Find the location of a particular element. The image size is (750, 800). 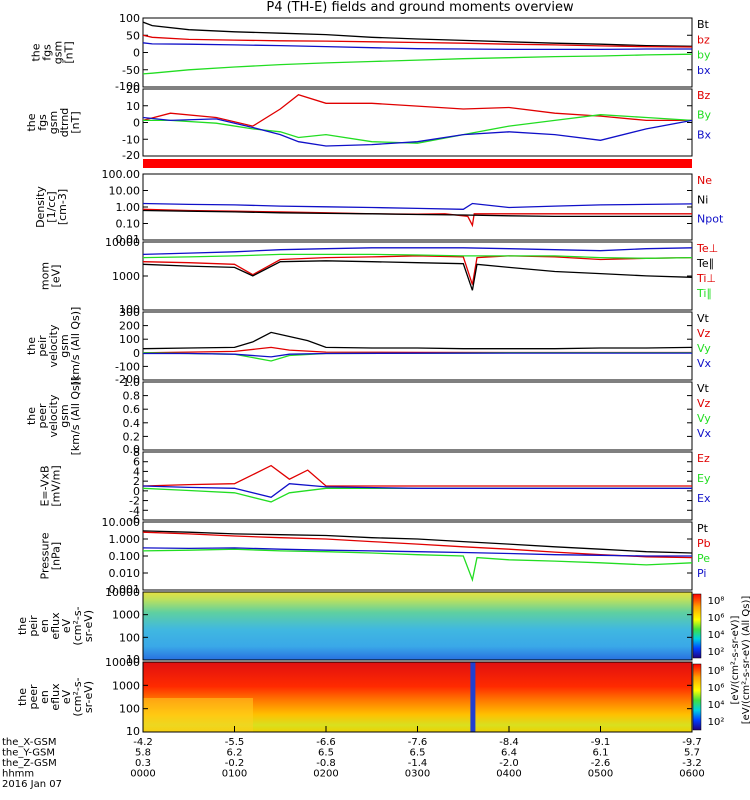

y-axis-label: [eV] is located at coordinates (56, 276).